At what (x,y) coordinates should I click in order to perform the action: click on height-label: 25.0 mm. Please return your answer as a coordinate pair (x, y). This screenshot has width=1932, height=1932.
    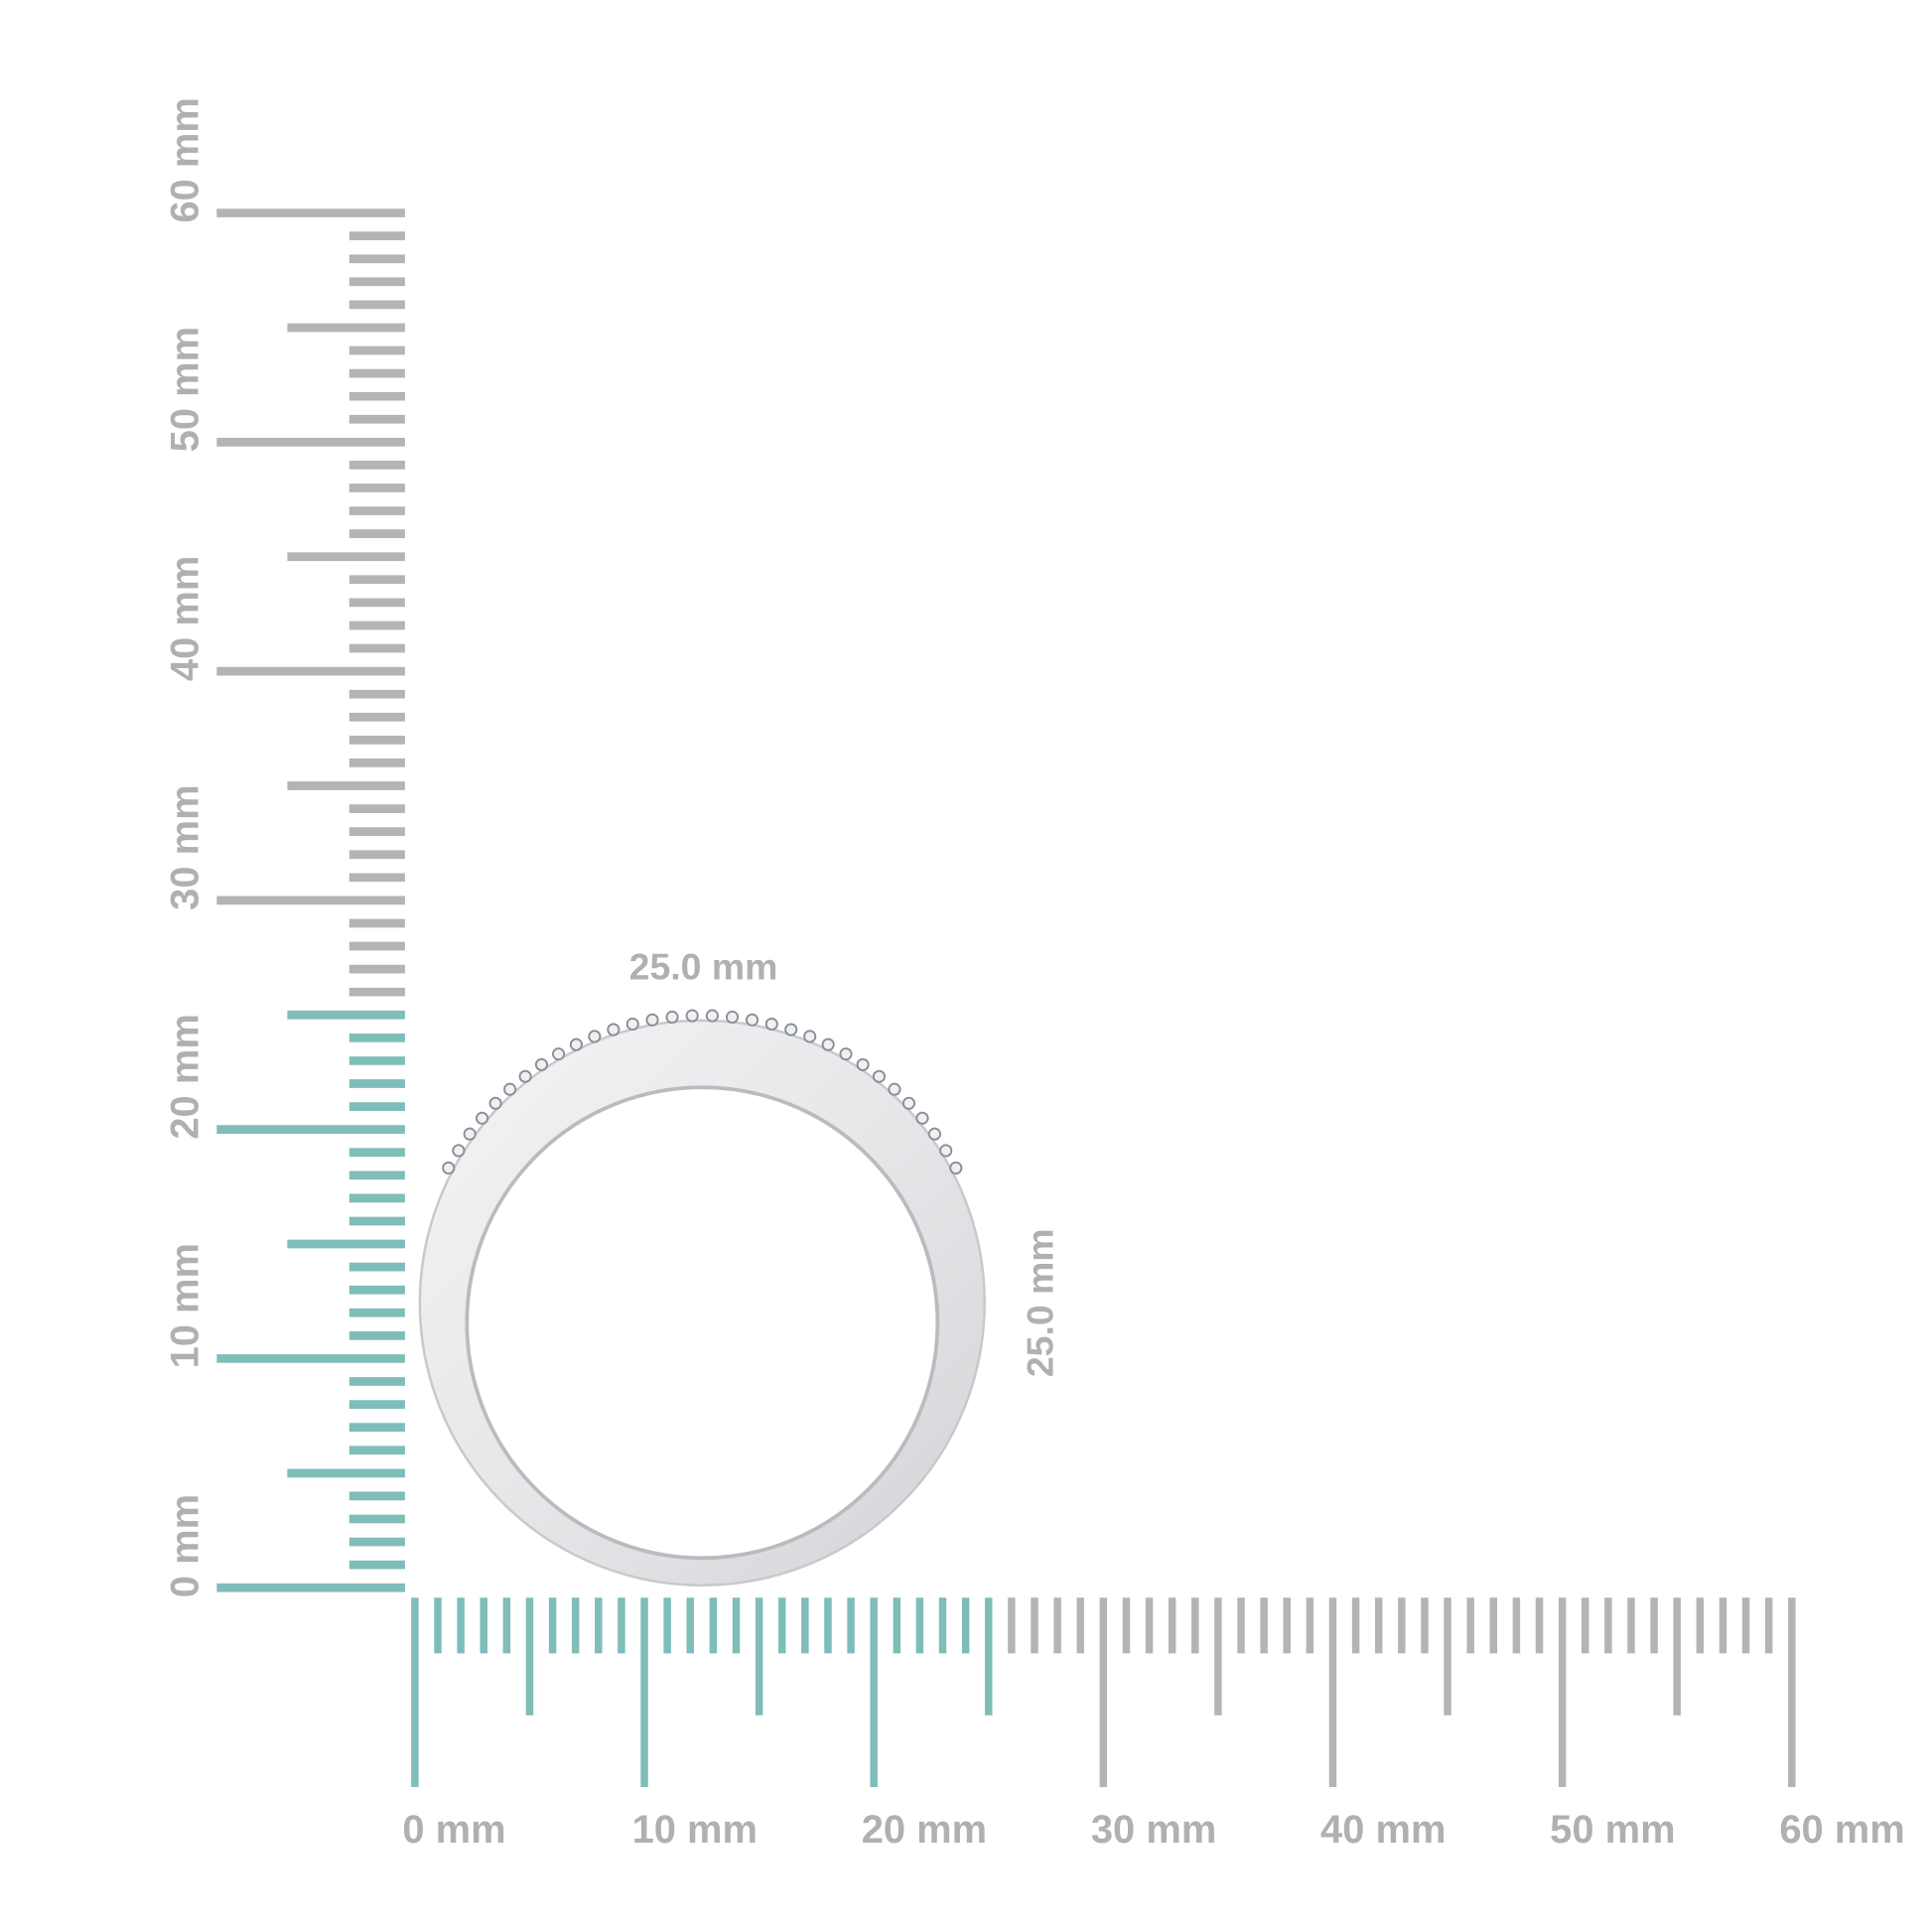
    Looking at the image, I should click on (1040, 1302).